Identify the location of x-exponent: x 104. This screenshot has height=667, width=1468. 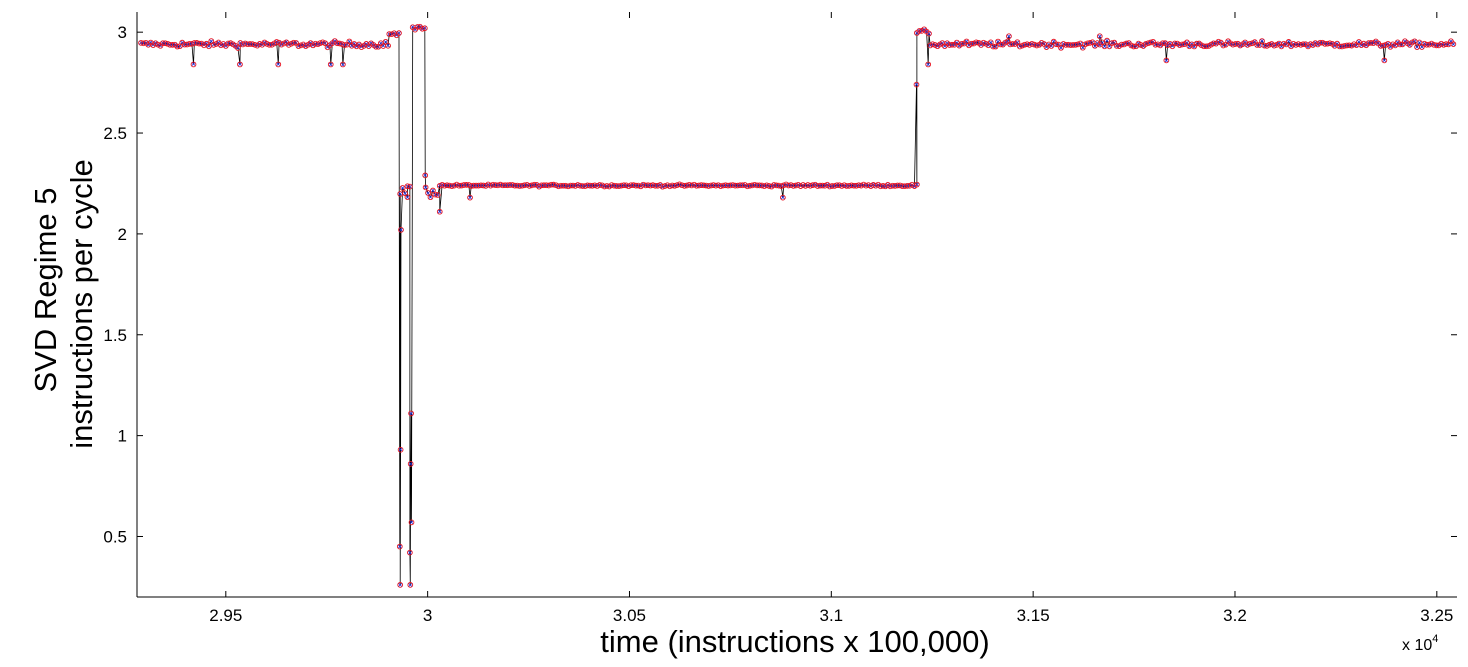
(1420, 643).